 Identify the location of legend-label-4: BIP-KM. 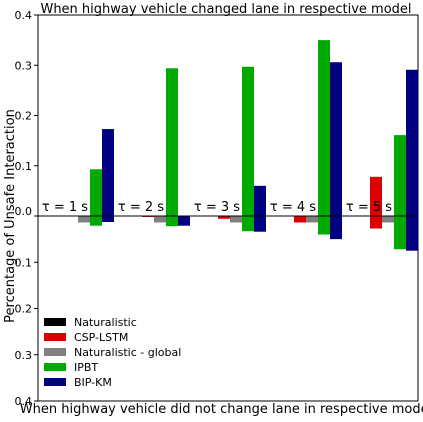
(93, 382).